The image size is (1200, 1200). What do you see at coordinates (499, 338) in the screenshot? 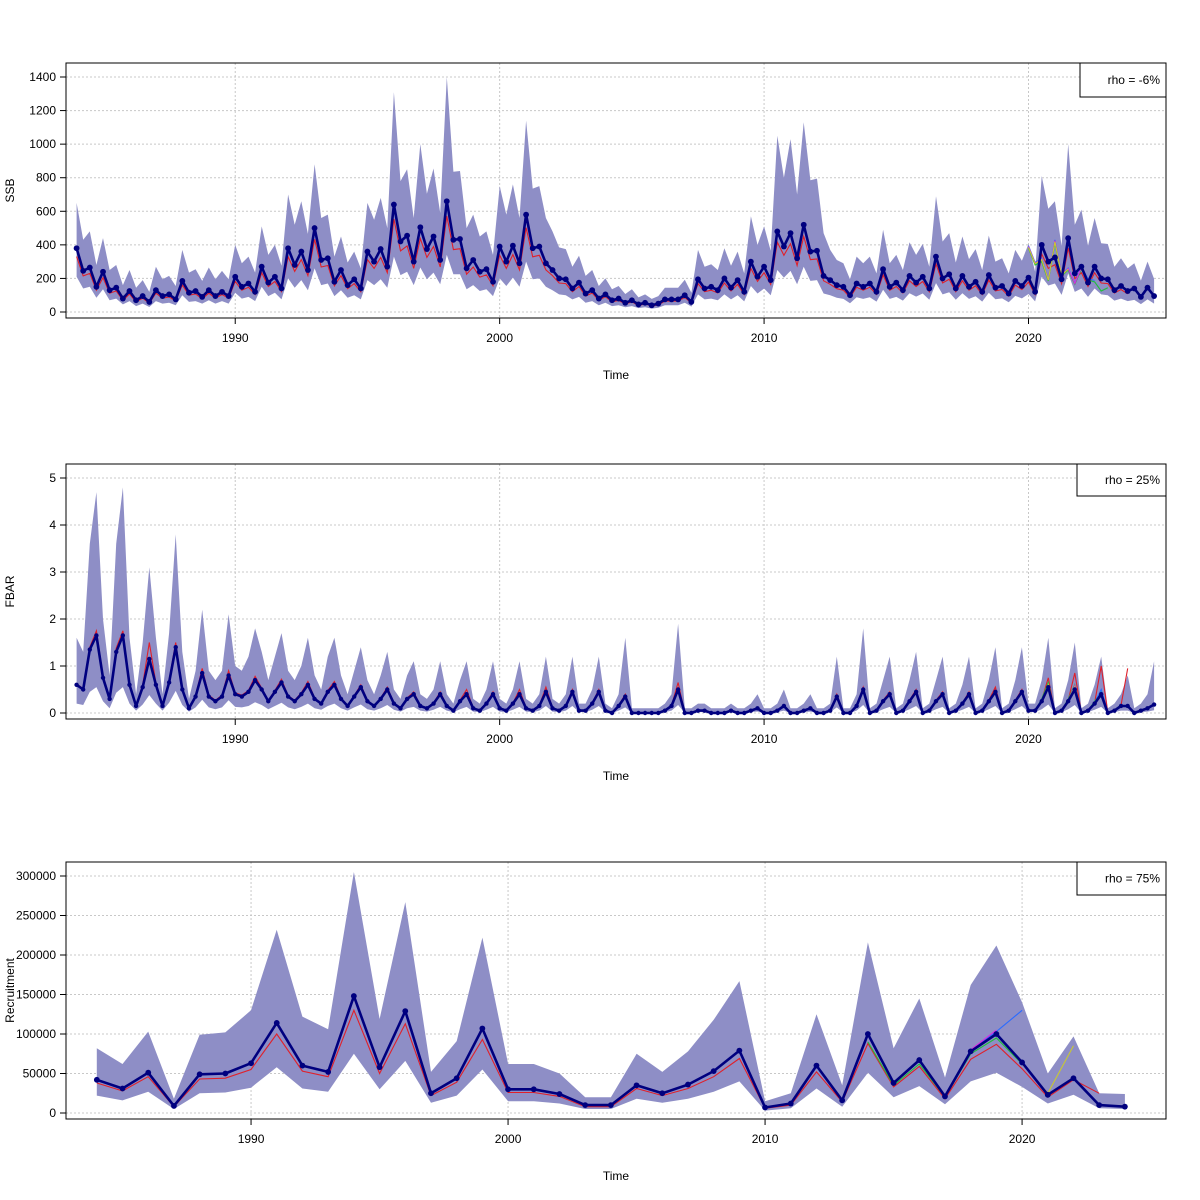
I see `x-tick-label: 2000` at bounding box center [499, 338].